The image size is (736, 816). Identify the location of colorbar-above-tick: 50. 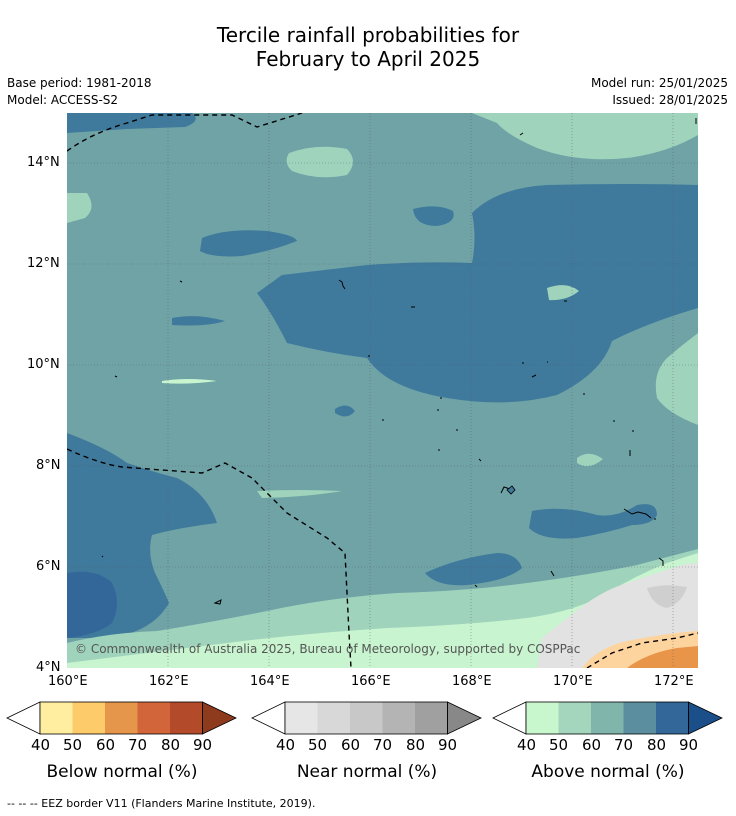
(559, 745).